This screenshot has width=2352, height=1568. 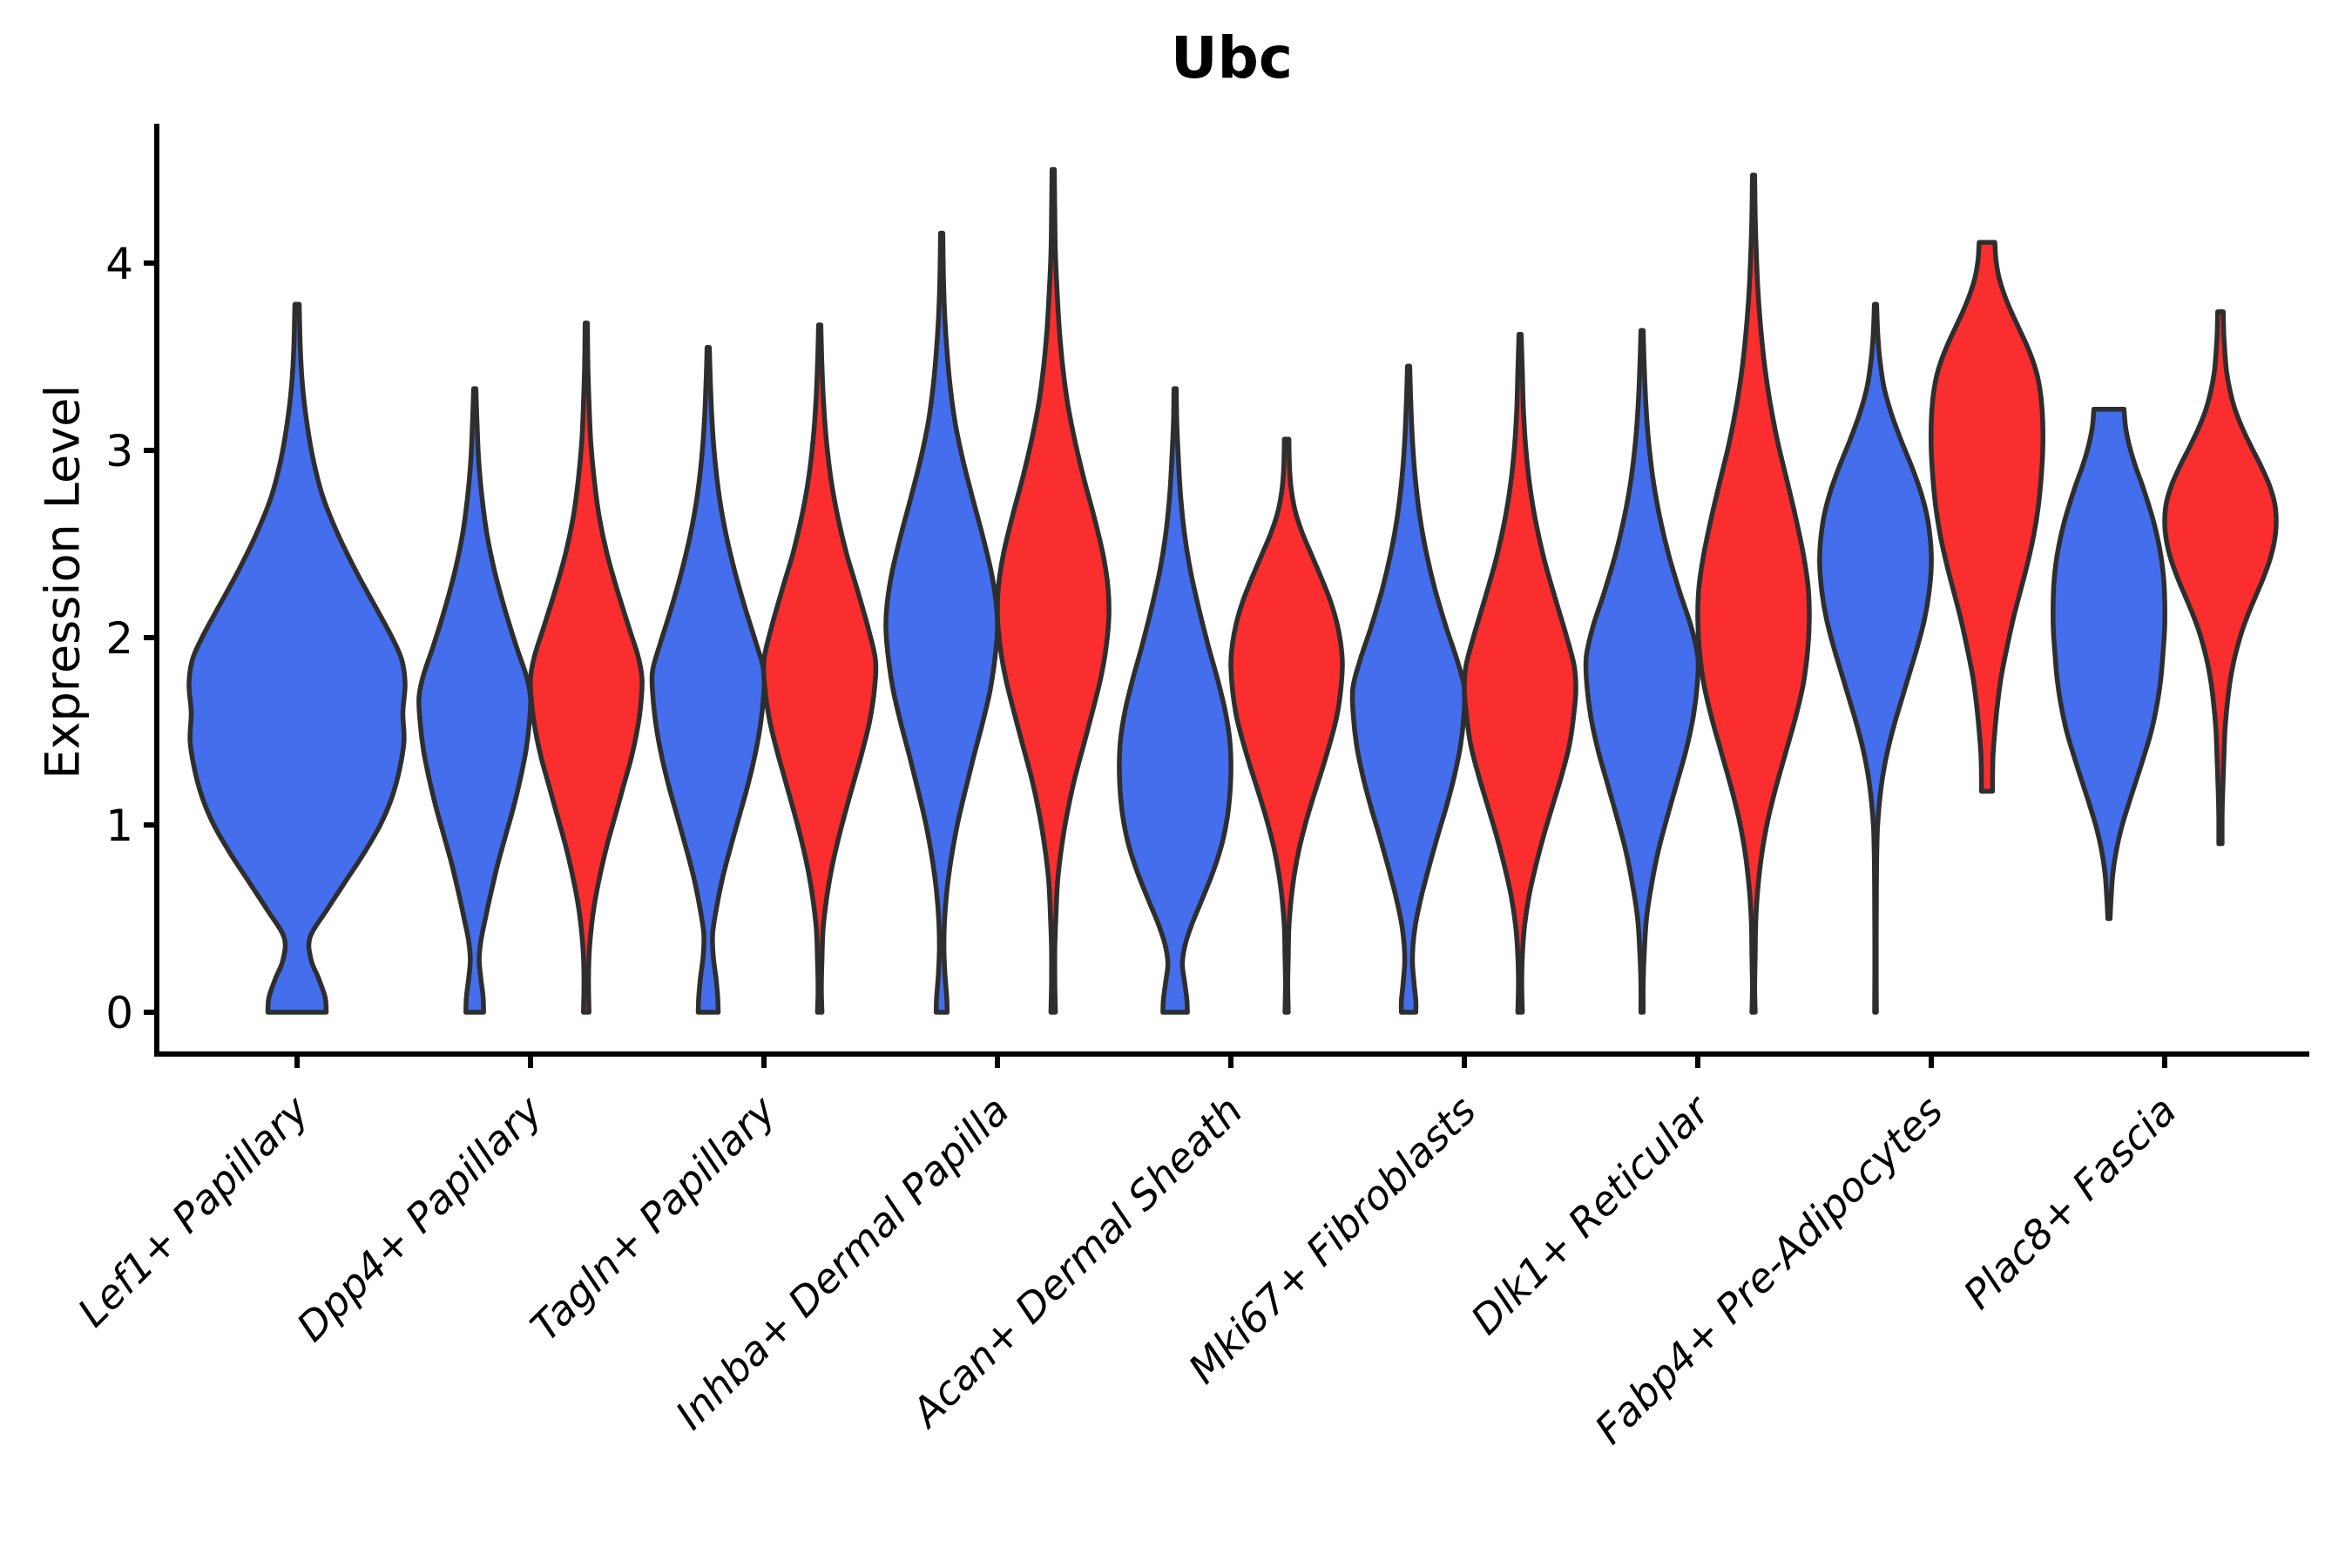 I want to click on y-tick-label: 2, so click(x=119, y=638).